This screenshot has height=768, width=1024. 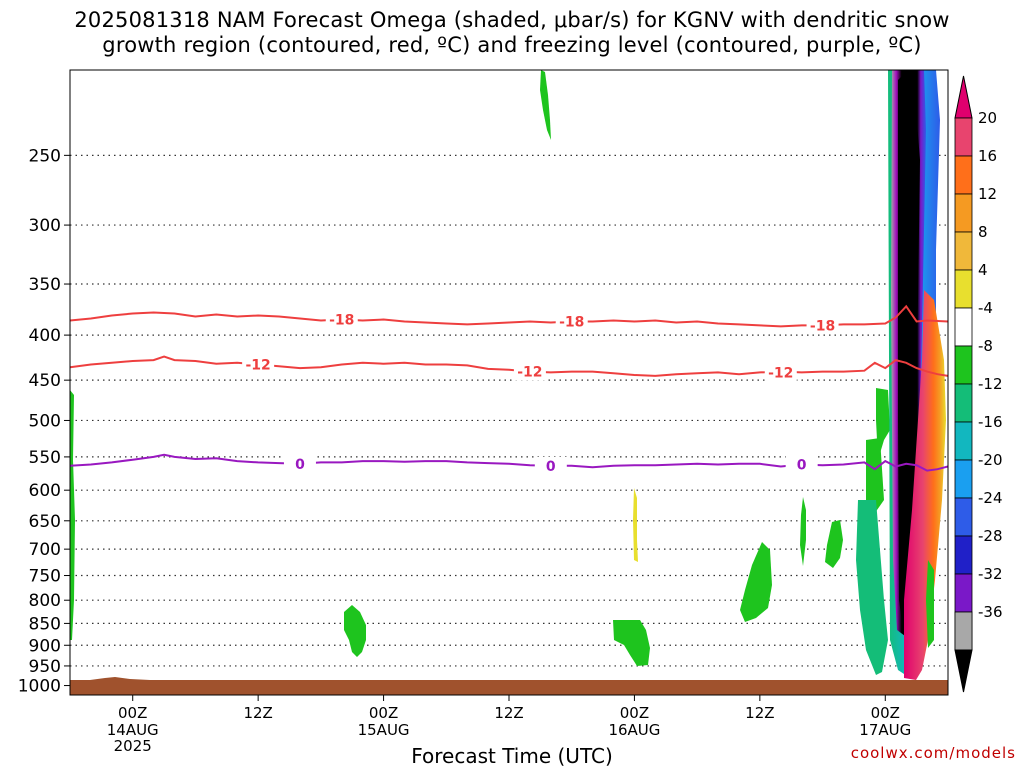 What do you see at coordinates (45, 550) in the screenshot?
I see `y-tick-label: 700` at bounding box center [45, 550].